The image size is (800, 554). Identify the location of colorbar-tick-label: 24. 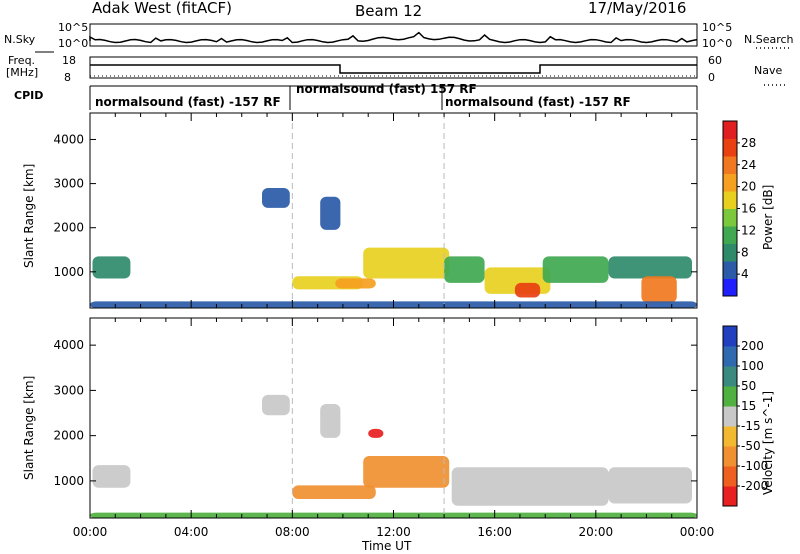
(748, 165).